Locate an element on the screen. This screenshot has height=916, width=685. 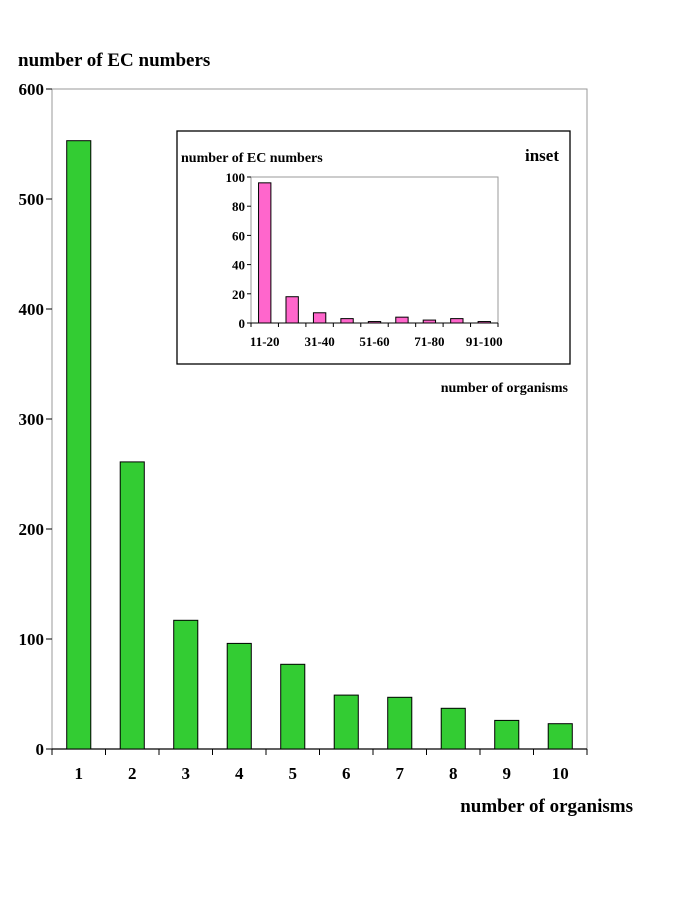
inset-x-tick-label: 71-80 is located at coordinates (429, 341).